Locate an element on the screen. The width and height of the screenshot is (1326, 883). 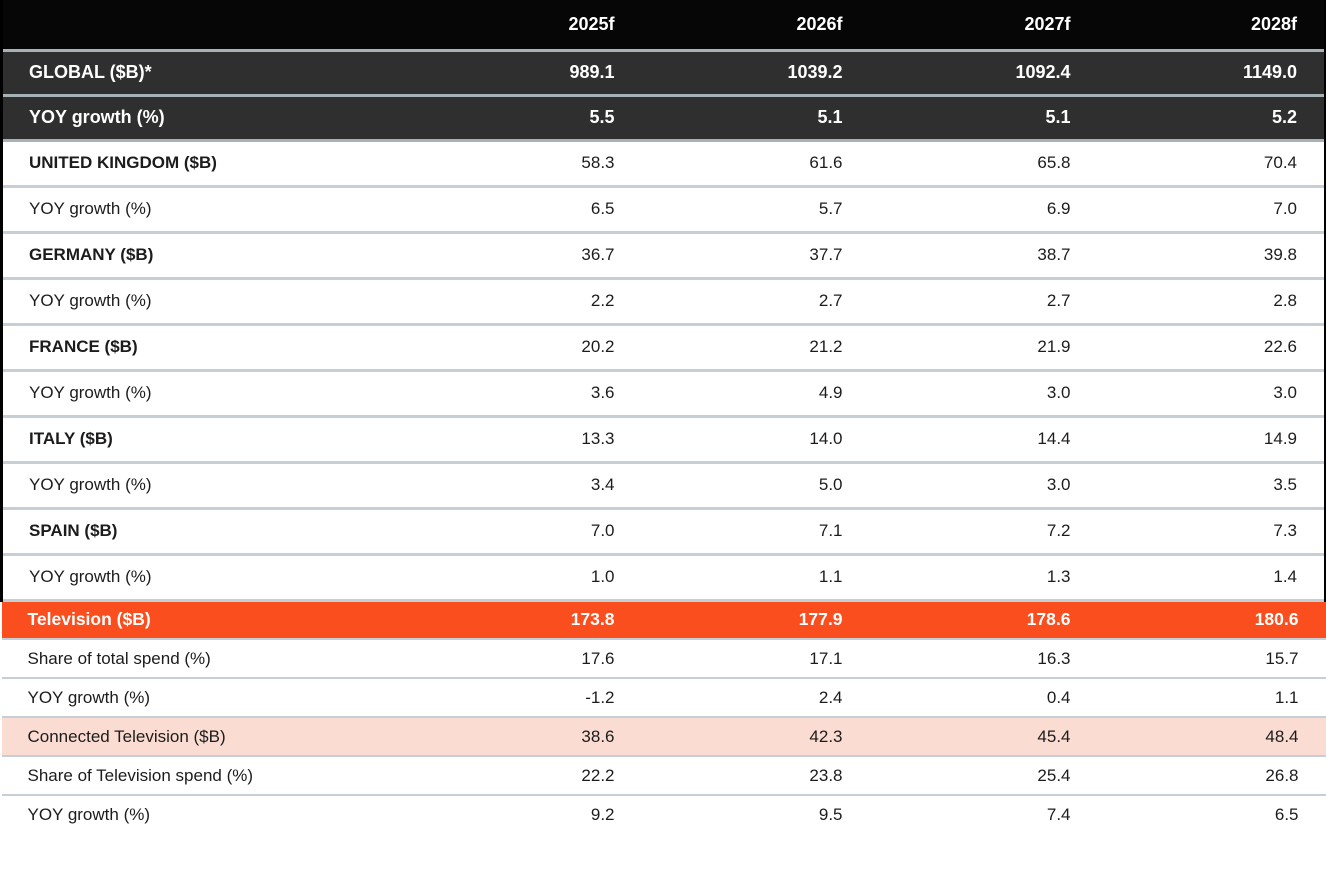
year-header-row: 2025f 2026f 2027f 2028f is located at coordinates (663, 25).